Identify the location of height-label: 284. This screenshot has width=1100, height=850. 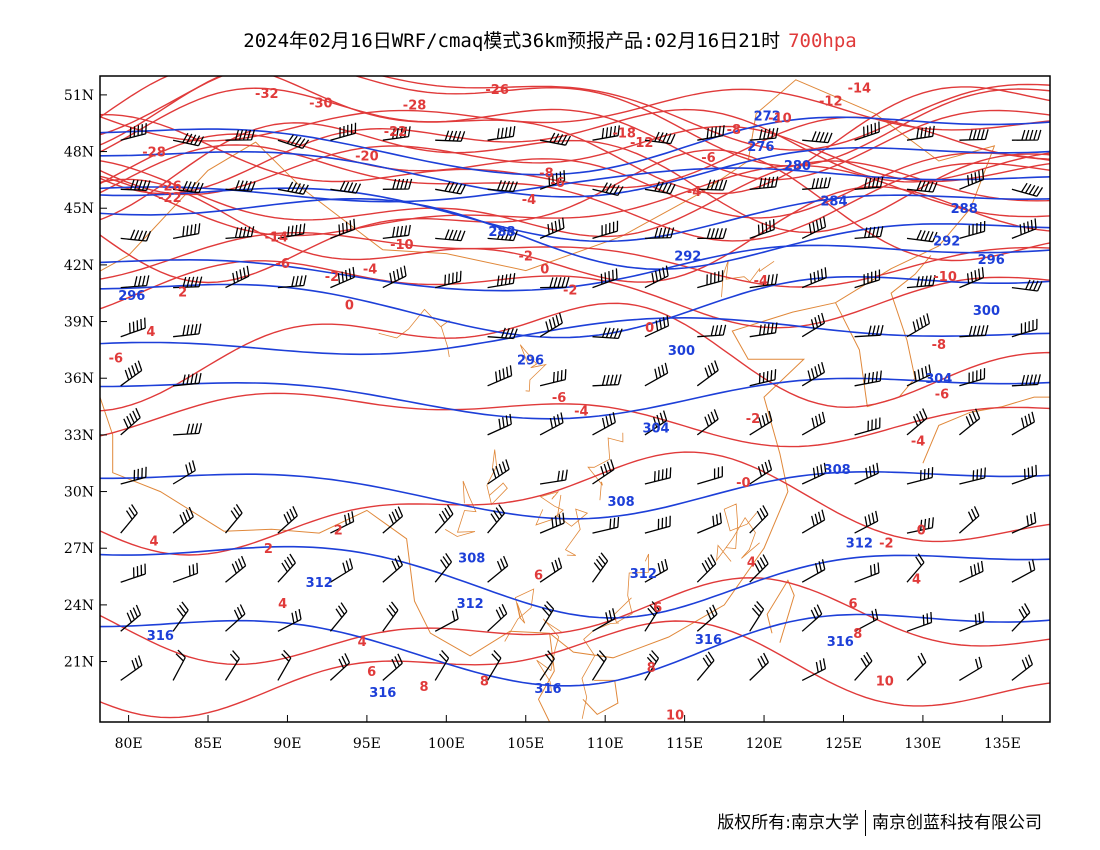
(833, 202).